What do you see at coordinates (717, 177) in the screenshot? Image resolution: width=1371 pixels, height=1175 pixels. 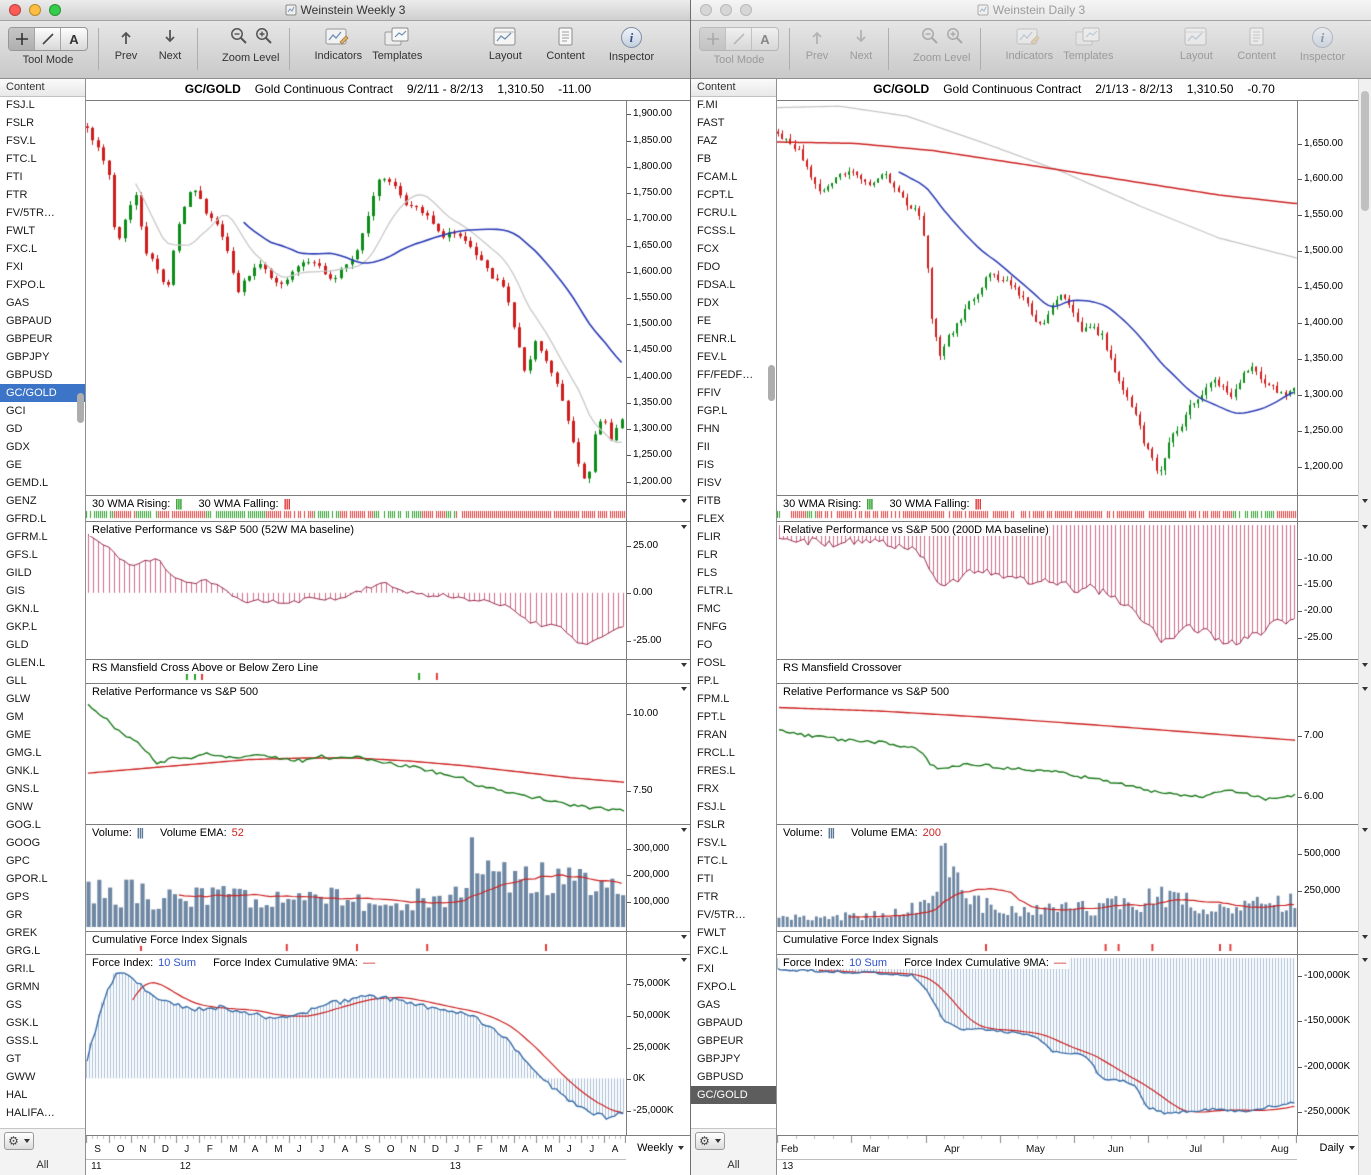 I see `ticker-item: FCAM.L` at bounding box center [717, 177].